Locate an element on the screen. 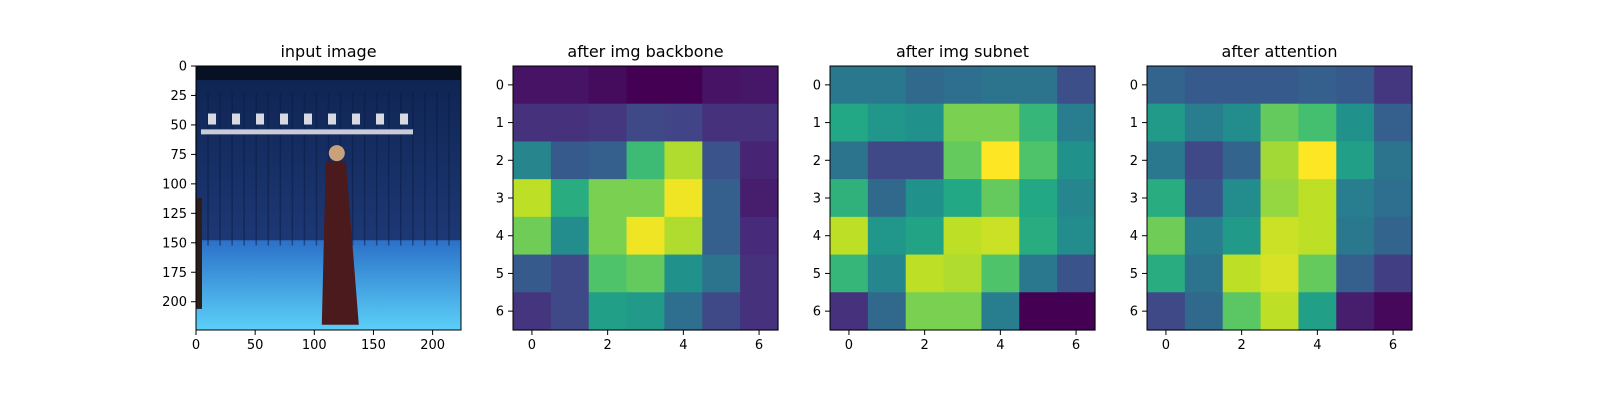 This screenshot has width=1600, height=400. y-tick-label: 1 is located at coordinates (817, 123).